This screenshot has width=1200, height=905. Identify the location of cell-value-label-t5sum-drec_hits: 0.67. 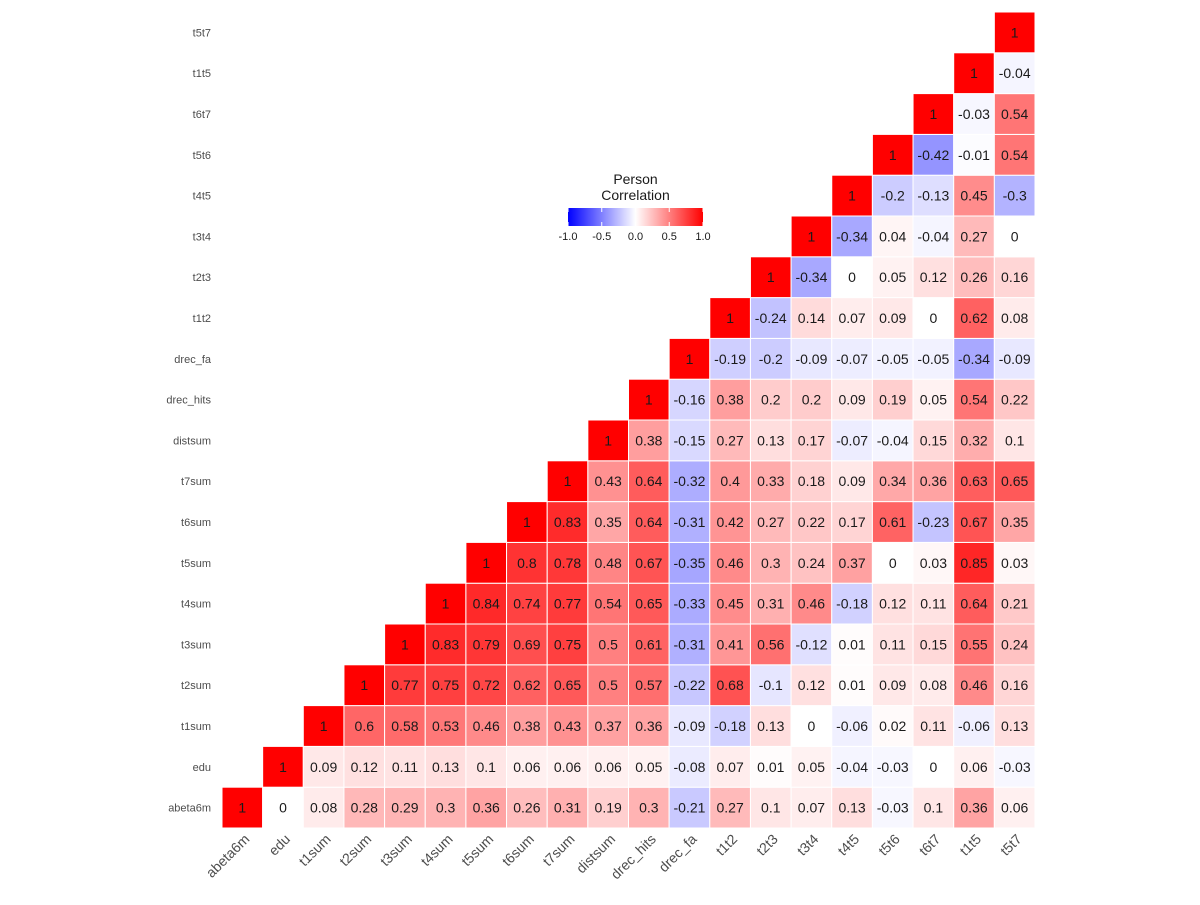
(648, 563).